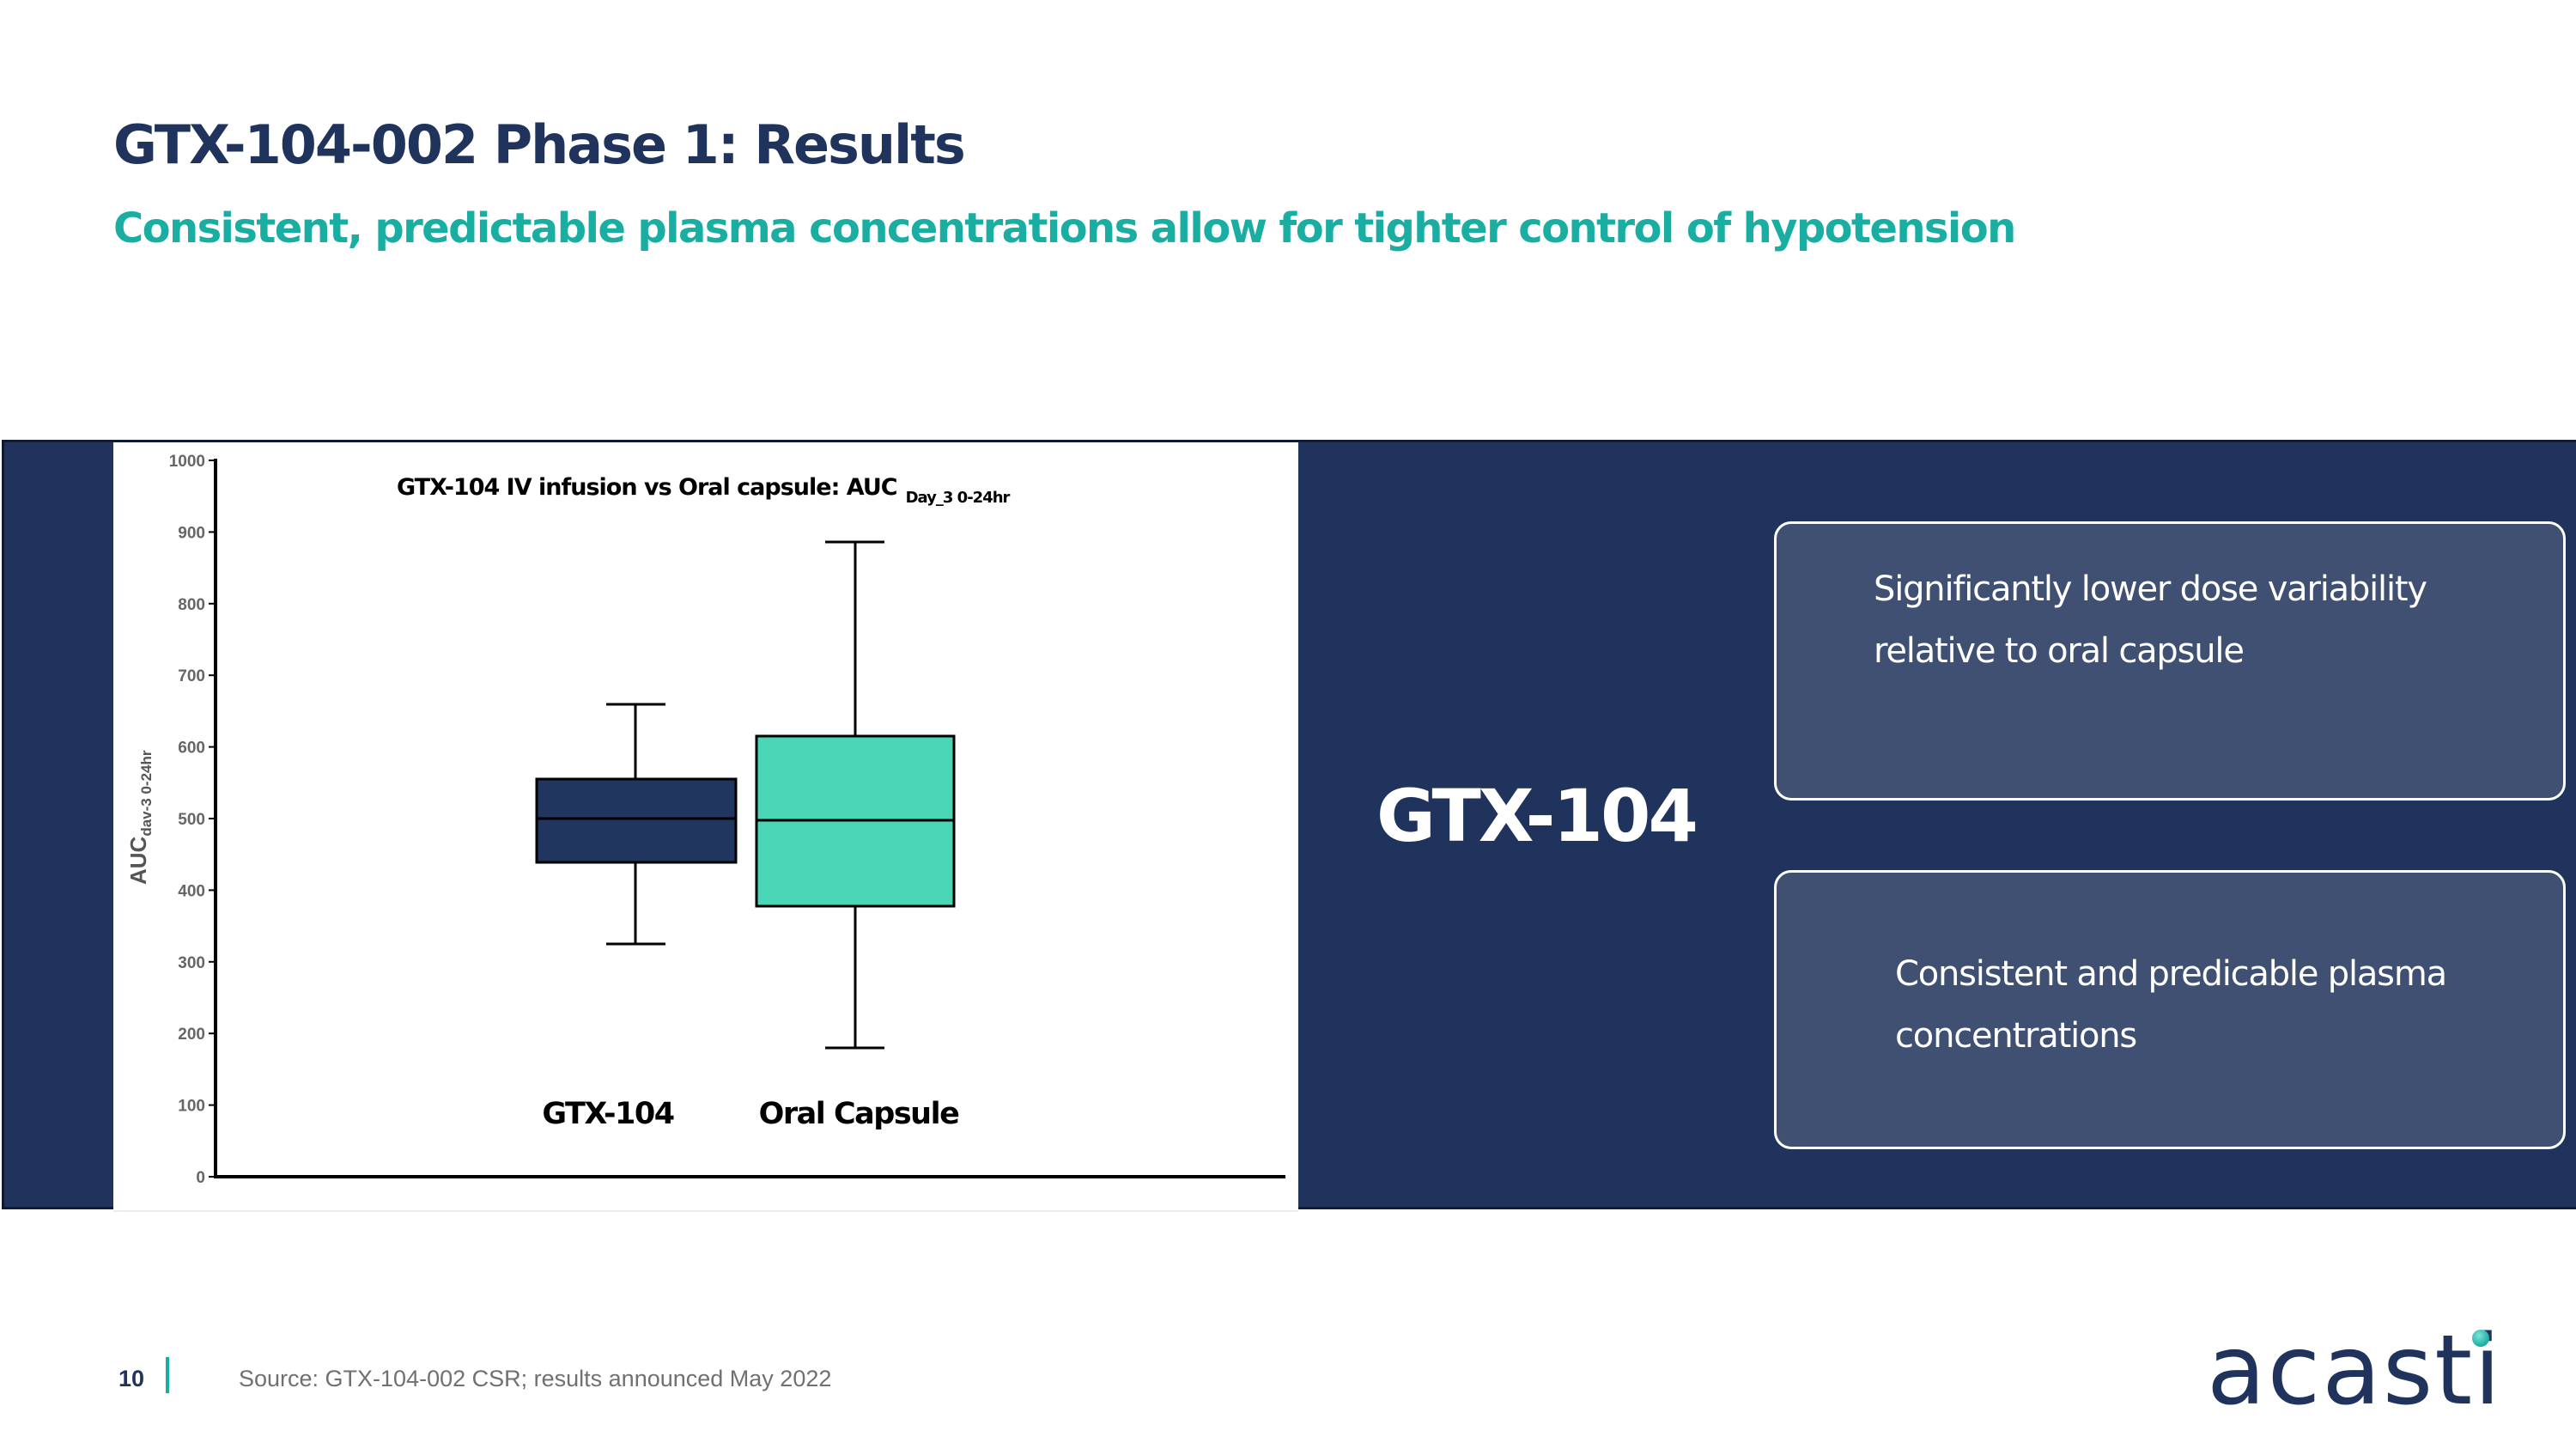 The width and height of the screenshot is (2576, 1449). I want to click on box-oral-capsule, so click(856, 795).